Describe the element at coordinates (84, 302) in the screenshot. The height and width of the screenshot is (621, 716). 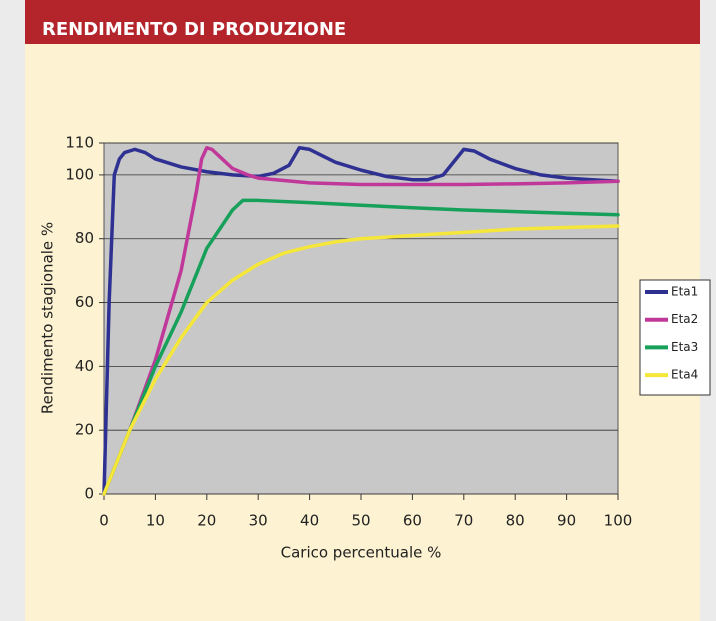
I see `y-tick-label: 60` at that location.